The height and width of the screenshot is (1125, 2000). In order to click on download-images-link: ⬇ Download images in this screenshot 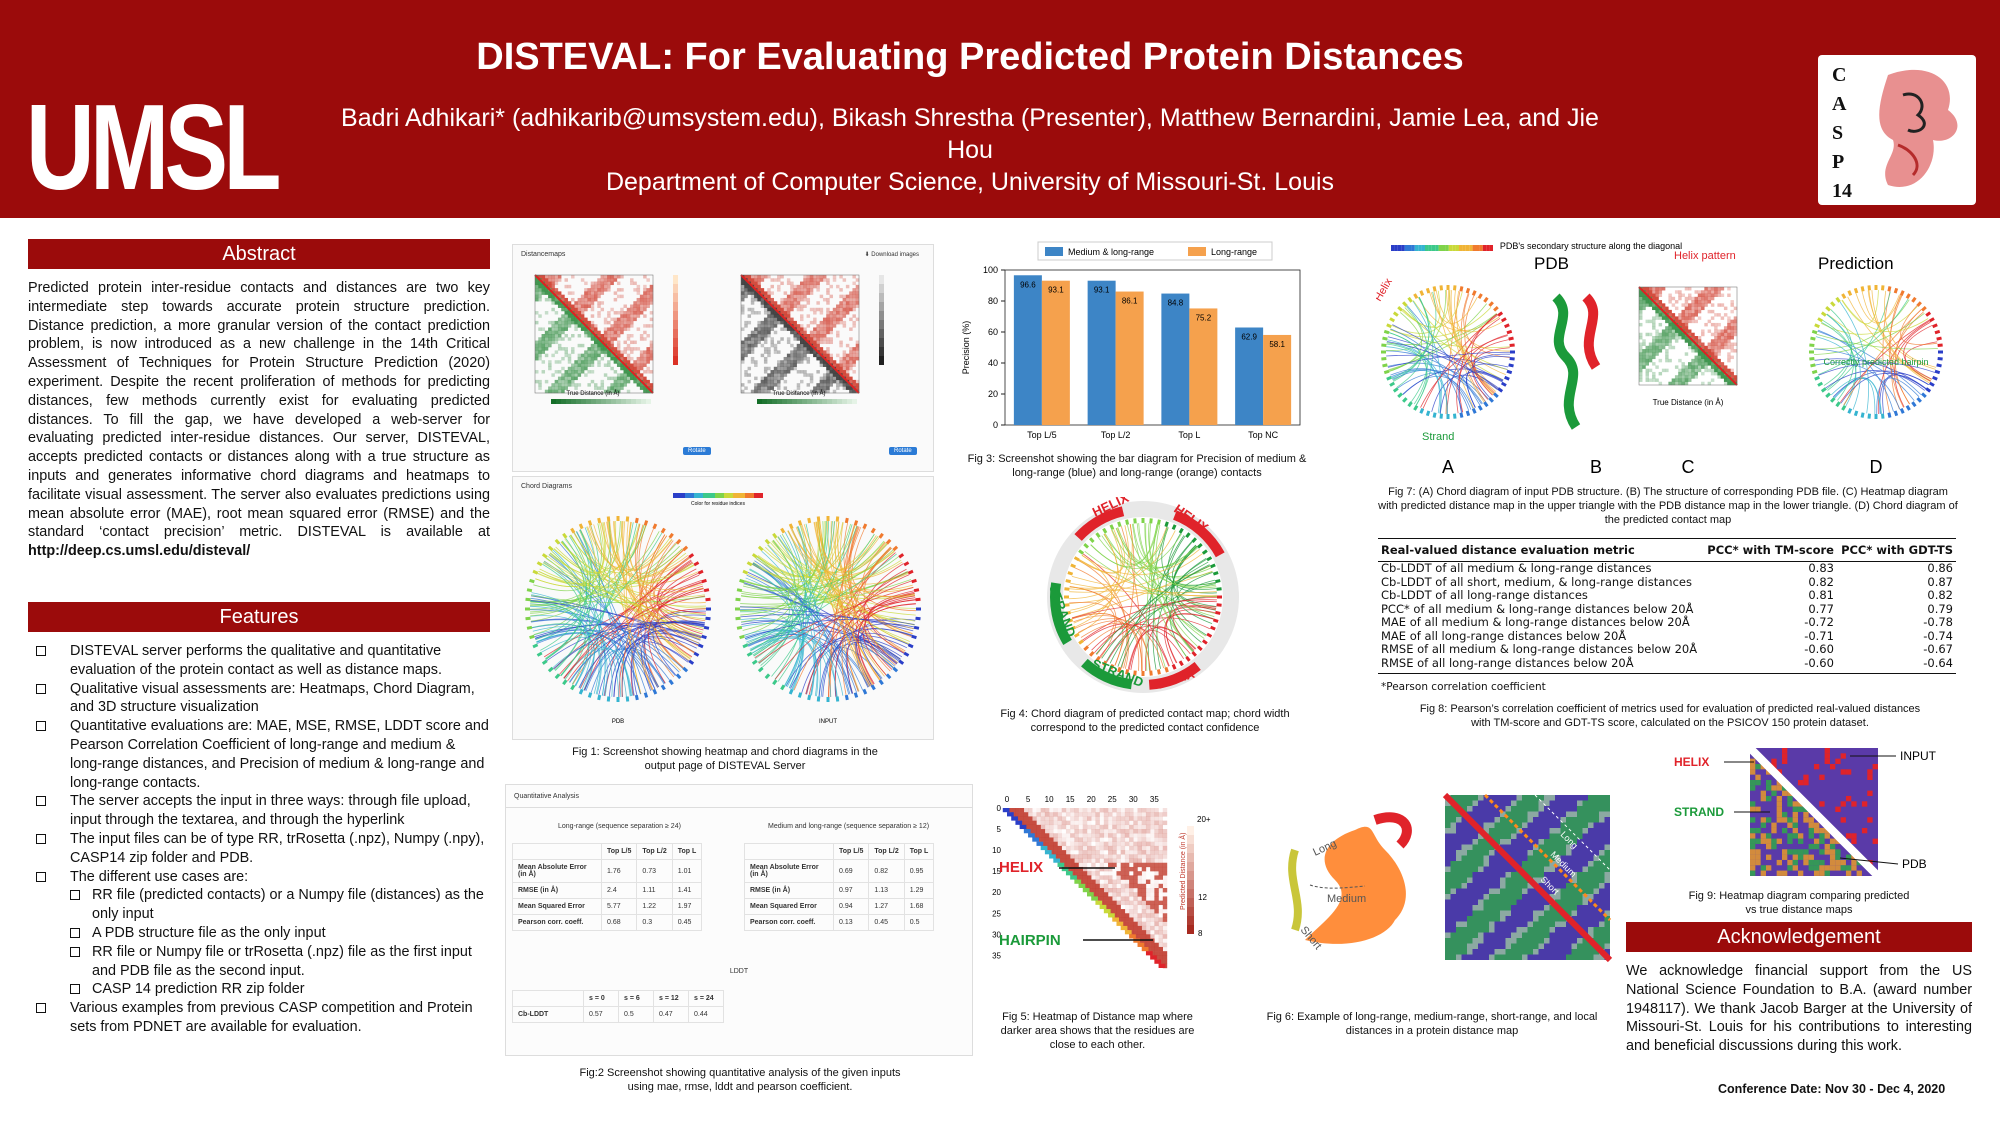, I will do `click(891, 255)`.